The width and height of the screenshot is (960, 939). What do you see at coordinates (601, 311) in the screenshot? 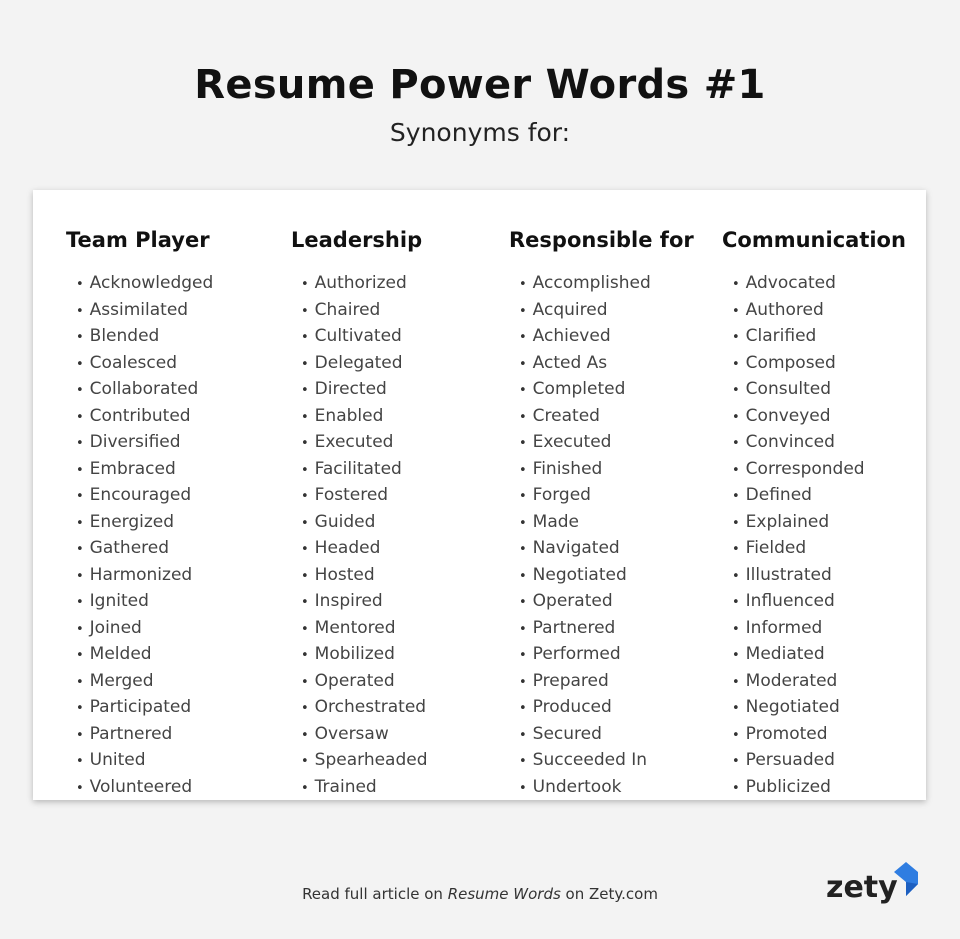
I see `word-item: Acquired` at bounding box center [601, 311].